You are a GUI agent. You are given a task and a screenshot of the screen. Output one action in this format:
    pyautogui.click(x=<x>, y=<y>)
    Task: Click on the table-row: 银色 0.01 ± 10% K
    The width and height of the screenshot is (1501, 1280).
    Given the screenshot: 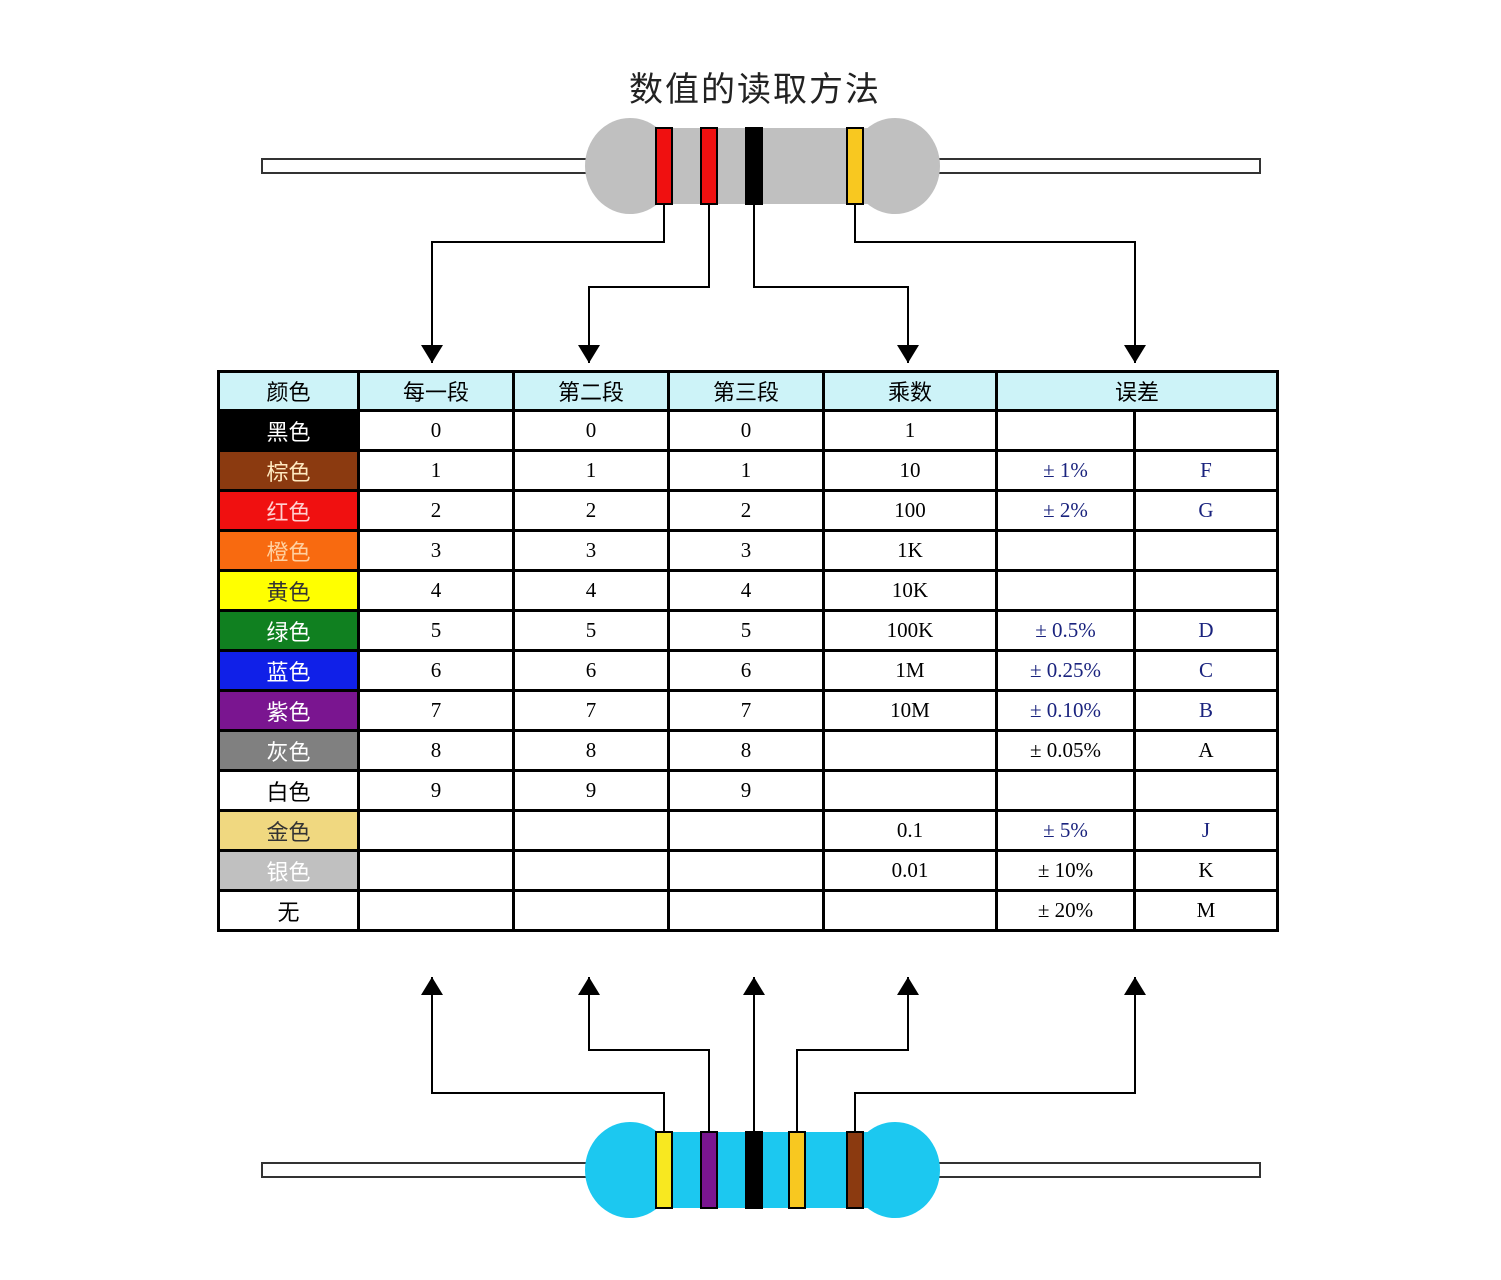 What is the action you would take?
    pyautogui.click(x=748, y=870)
    